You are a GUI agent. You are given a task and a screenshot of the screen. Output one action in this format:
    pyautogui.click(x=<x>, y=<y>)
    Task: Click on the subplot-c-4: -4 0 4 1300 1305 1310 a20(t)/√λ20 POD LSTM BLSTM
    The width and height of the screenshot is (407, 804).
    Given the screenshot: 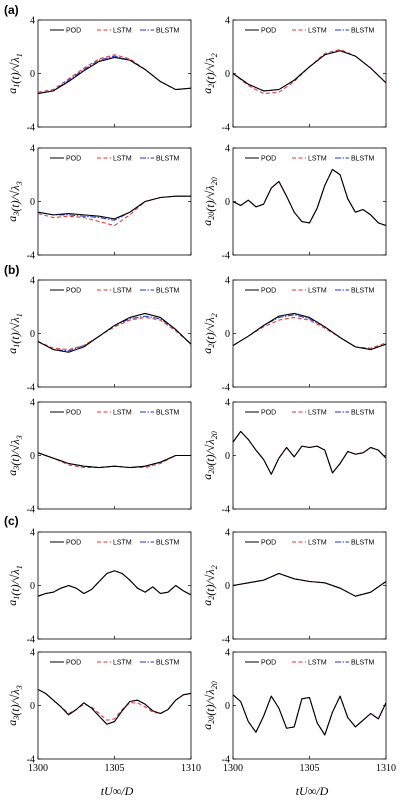 What is the action you would take?
    pyautogui.click(x=298, y=711)
    